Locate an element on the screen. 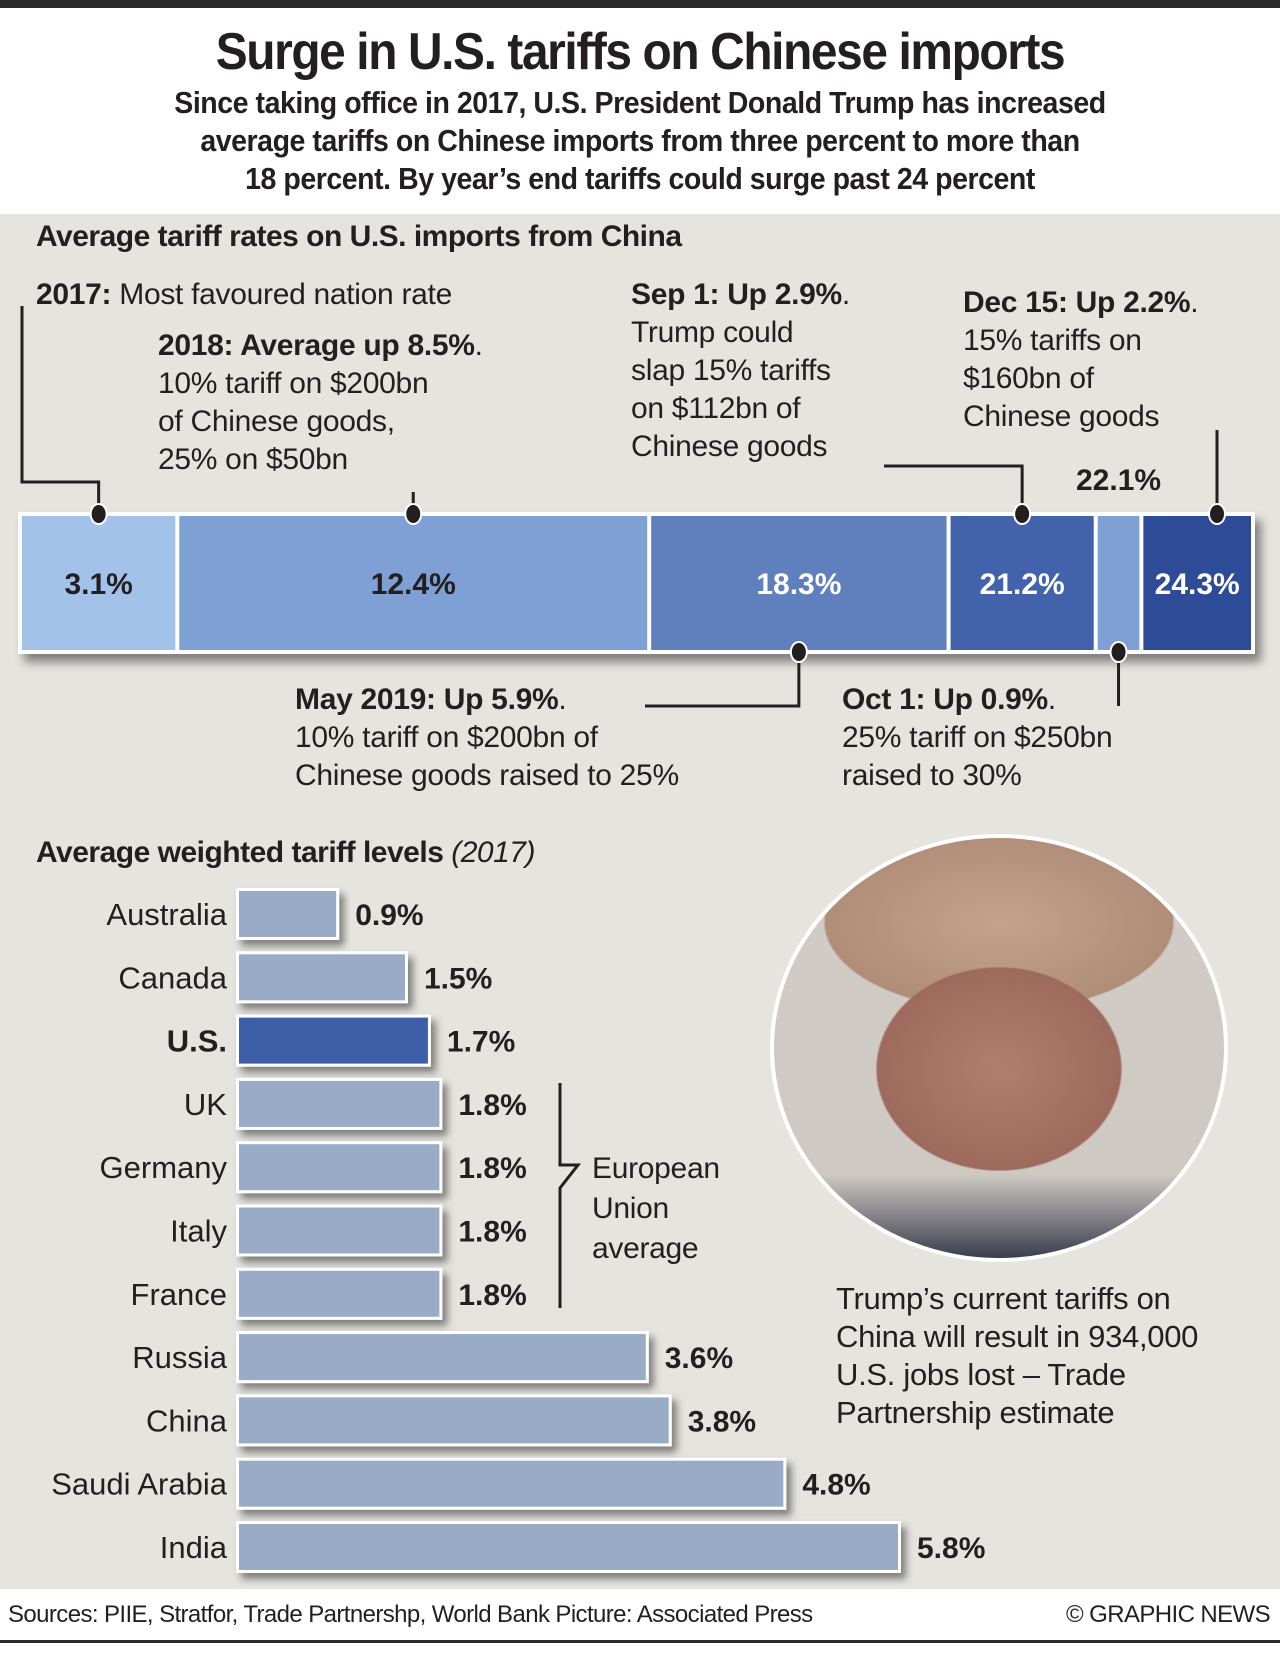 Image resolution: width=1280 pixels, height=1662 pixels. note-sep1-line: Trump could is located at coordinates (712, 332).